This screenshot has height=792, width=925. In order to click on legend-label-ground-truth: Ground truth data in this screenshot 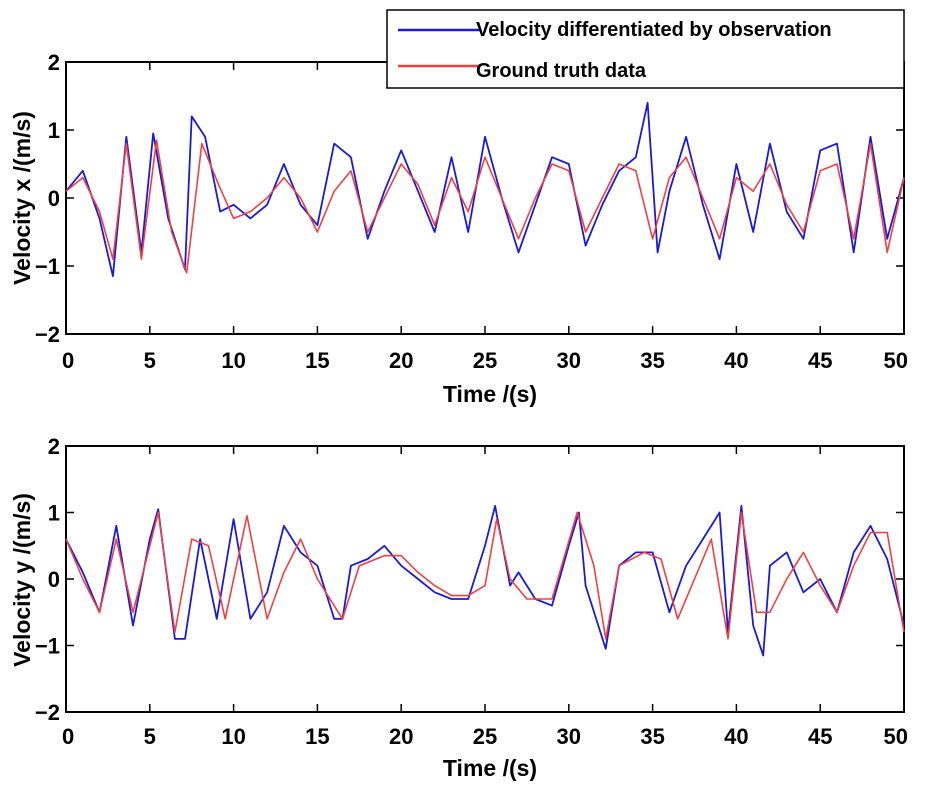, I will do `click(561, 71)`.